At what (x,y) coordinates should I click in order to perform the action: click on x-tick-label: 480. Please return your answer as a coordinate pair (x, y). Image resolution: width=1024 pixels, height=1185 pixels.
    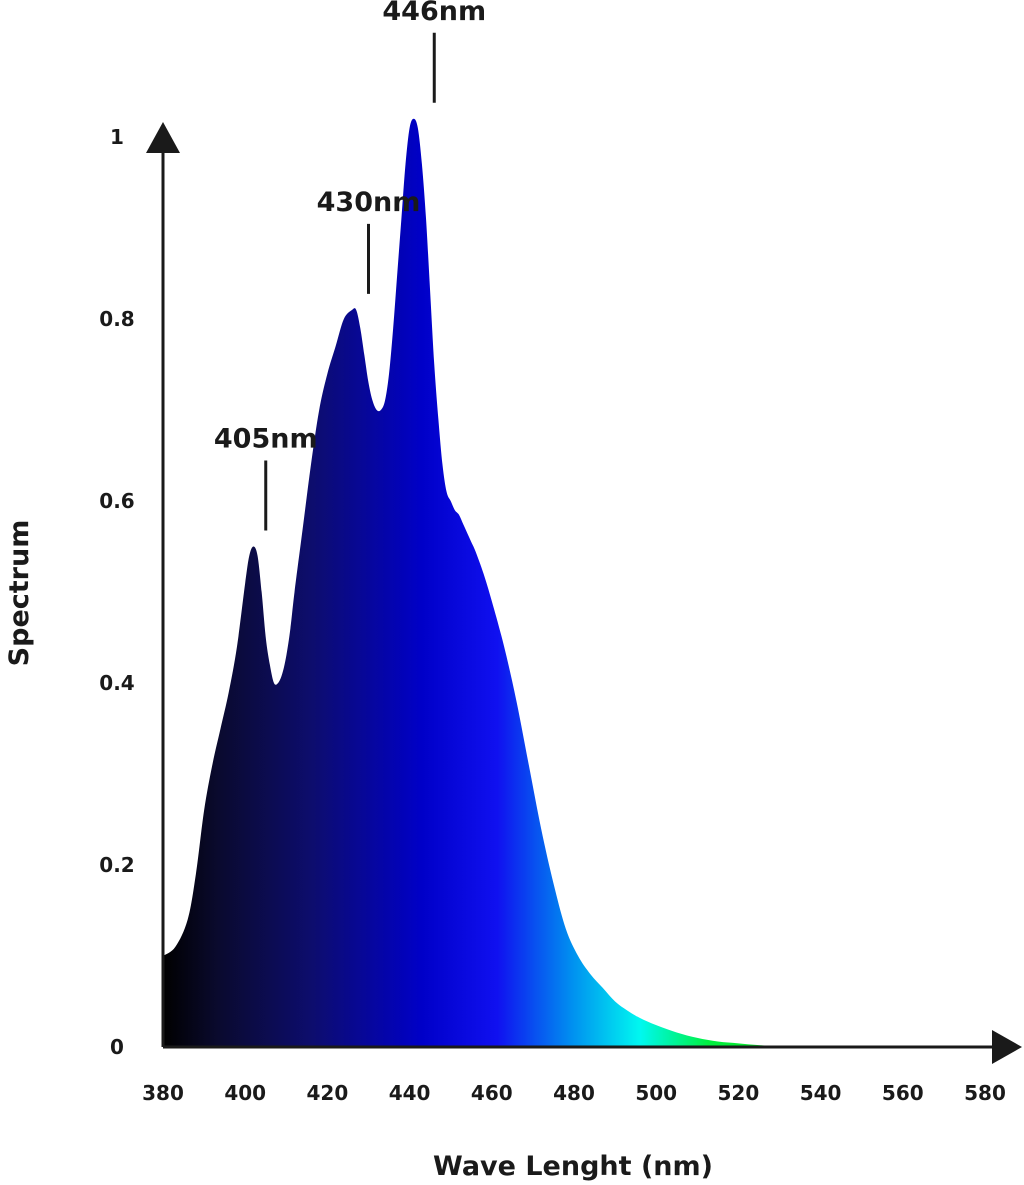
    Looking at the image, I should click on (574, 1093).